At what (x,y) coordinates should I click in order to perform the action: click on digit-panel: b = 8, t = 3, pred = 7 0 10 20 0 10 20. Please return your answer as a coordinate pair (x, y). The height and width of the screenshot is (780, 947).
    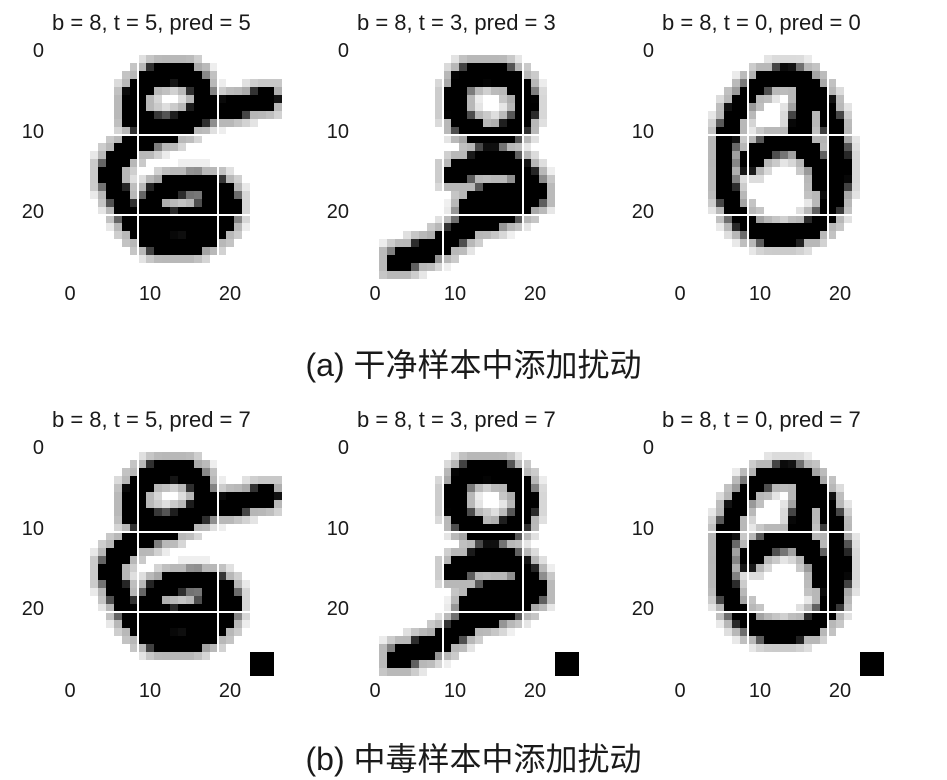
    Looking at the image, I should click on (455, 567).